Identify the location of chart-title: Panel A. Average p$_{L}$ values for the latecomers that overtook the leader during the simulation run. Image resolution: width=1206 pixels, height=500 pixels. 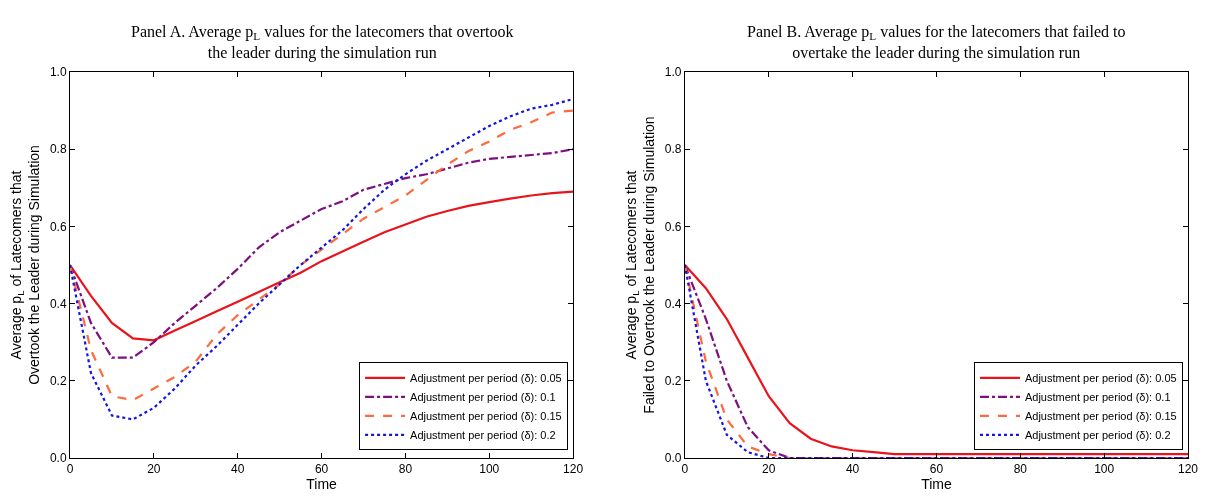
(322, 42).